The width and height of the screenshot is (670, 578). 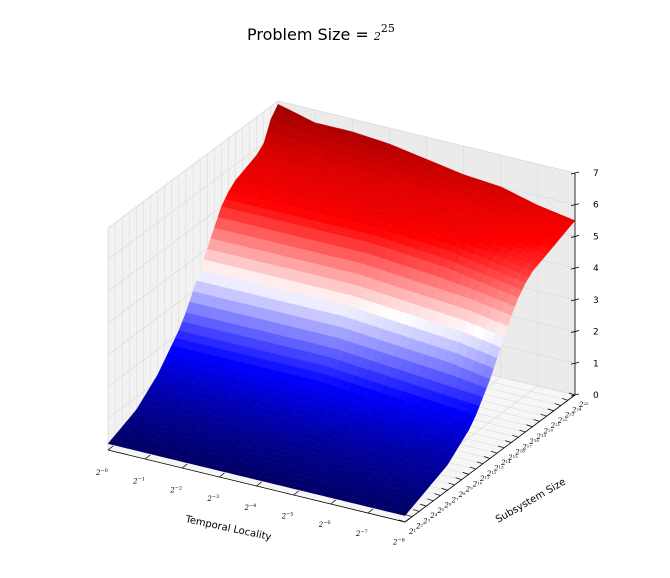 I want to click on x-tick-label: 2−4, so click(x=250, y=507).